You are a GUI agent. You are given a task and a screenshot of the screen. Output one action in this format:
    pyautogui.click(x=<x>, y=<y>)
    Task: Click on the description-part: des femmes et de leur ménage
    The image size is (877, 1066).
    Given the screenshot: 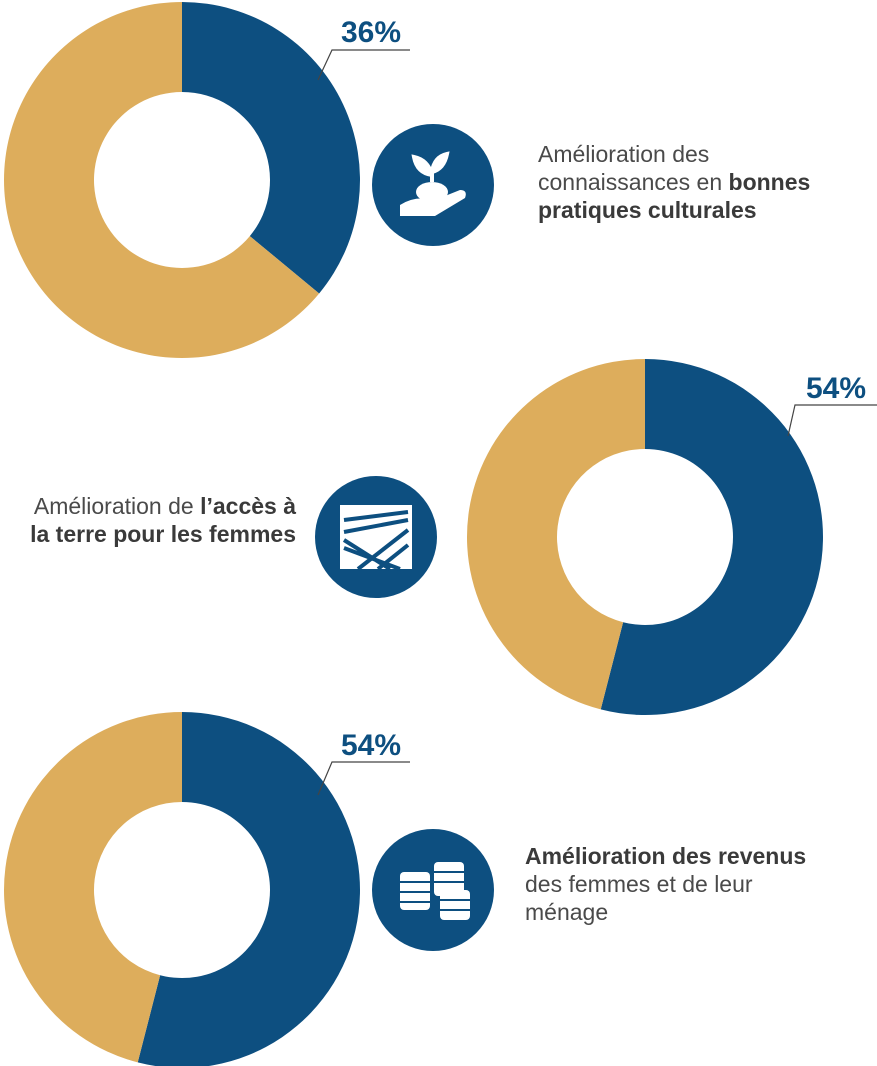 What is the action you would take?
    pyautogui.click(x=639, y=898)
    